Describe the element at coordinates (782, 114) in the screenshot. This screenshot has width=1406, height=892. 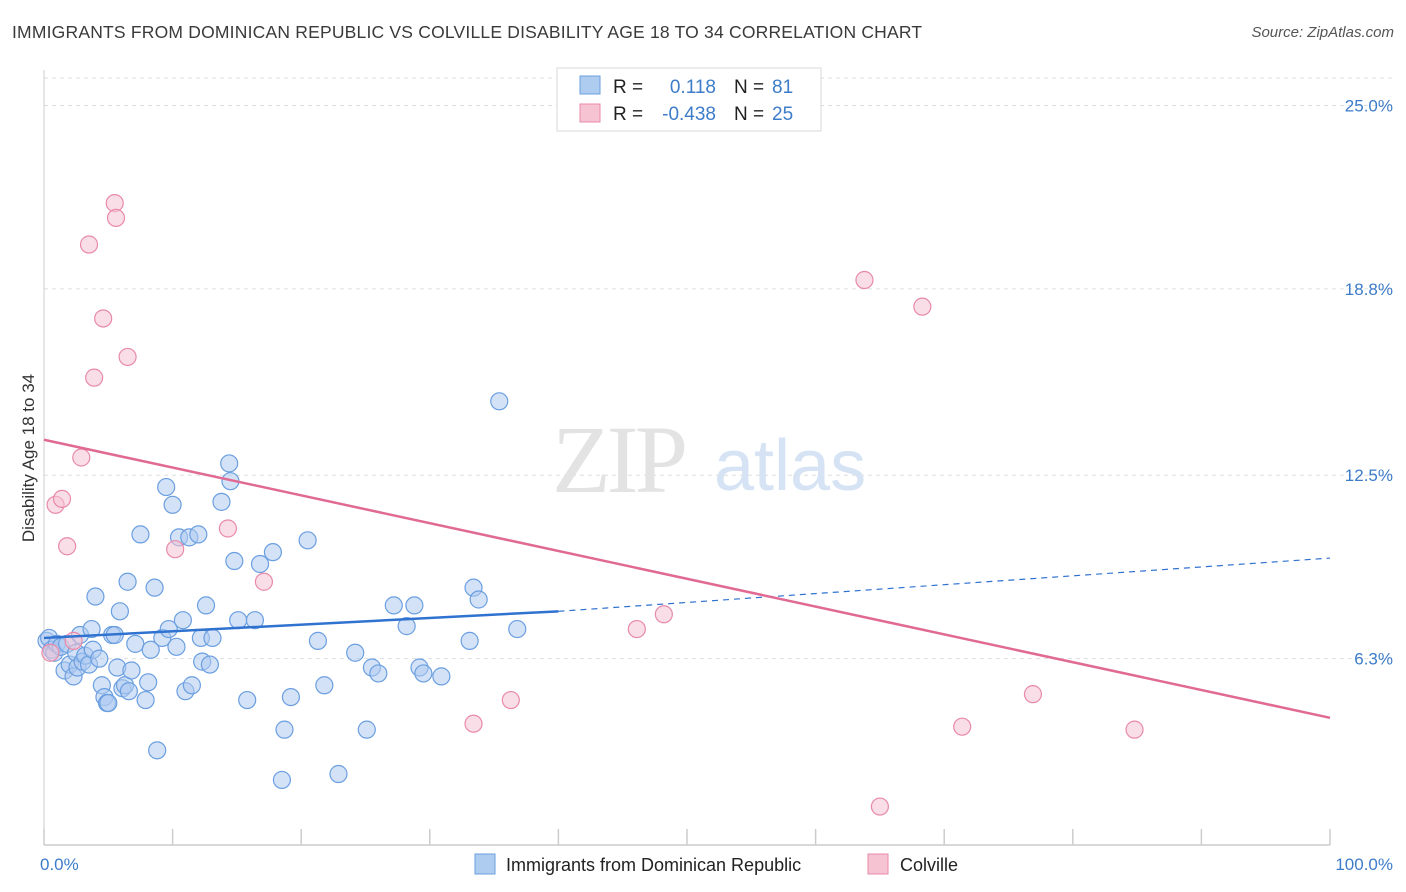
I see `legend-n-value-2: 25` at that location.